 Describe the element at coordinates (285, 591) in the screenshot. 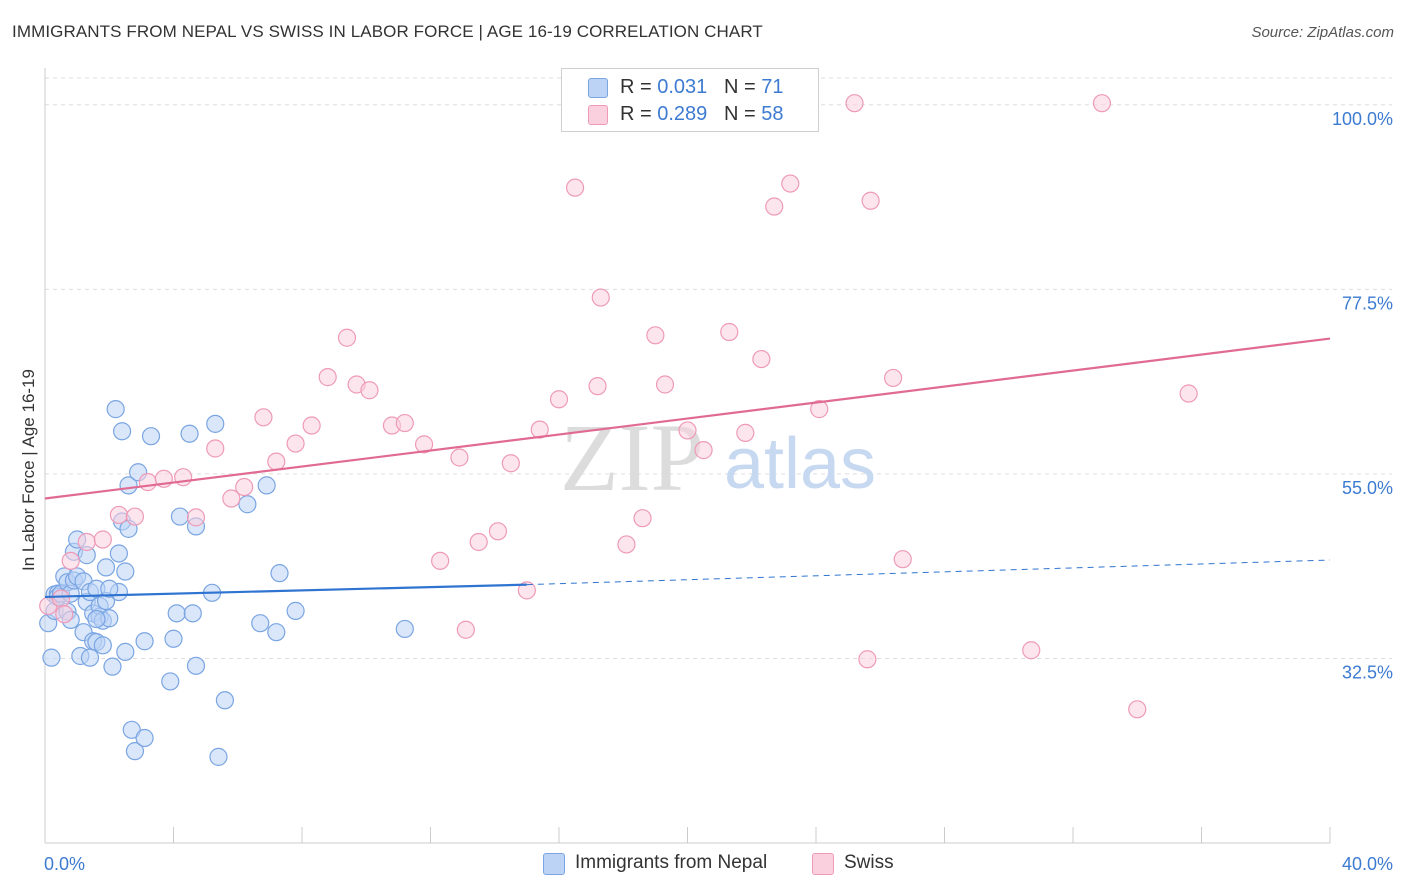

I see `nepal-trend-line` at that location.